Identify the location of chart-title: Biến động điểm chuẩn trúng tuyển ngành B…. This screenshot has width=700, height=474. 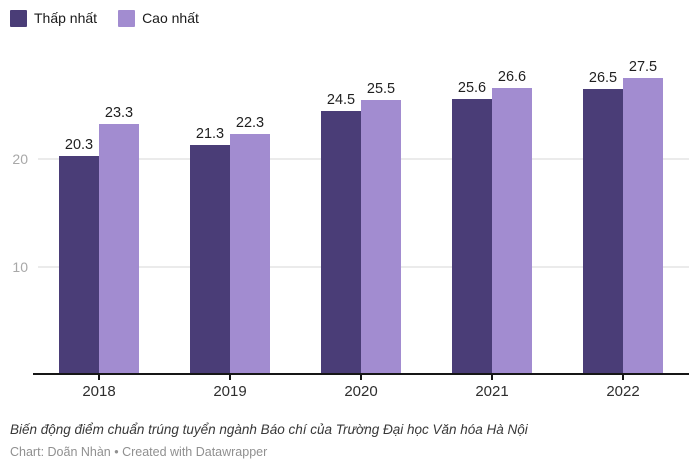
(269, 429).